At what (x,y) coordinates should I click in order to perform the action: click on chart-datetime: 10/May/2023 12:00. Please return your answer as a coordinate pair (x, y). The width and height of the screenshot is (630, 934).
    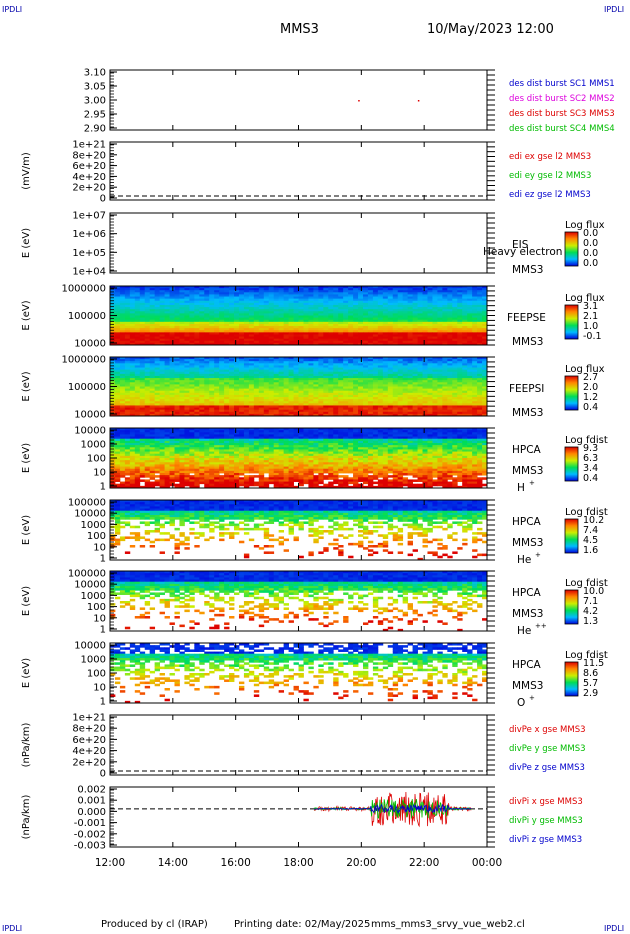
    Looking at the image, I should click on (490, 29).